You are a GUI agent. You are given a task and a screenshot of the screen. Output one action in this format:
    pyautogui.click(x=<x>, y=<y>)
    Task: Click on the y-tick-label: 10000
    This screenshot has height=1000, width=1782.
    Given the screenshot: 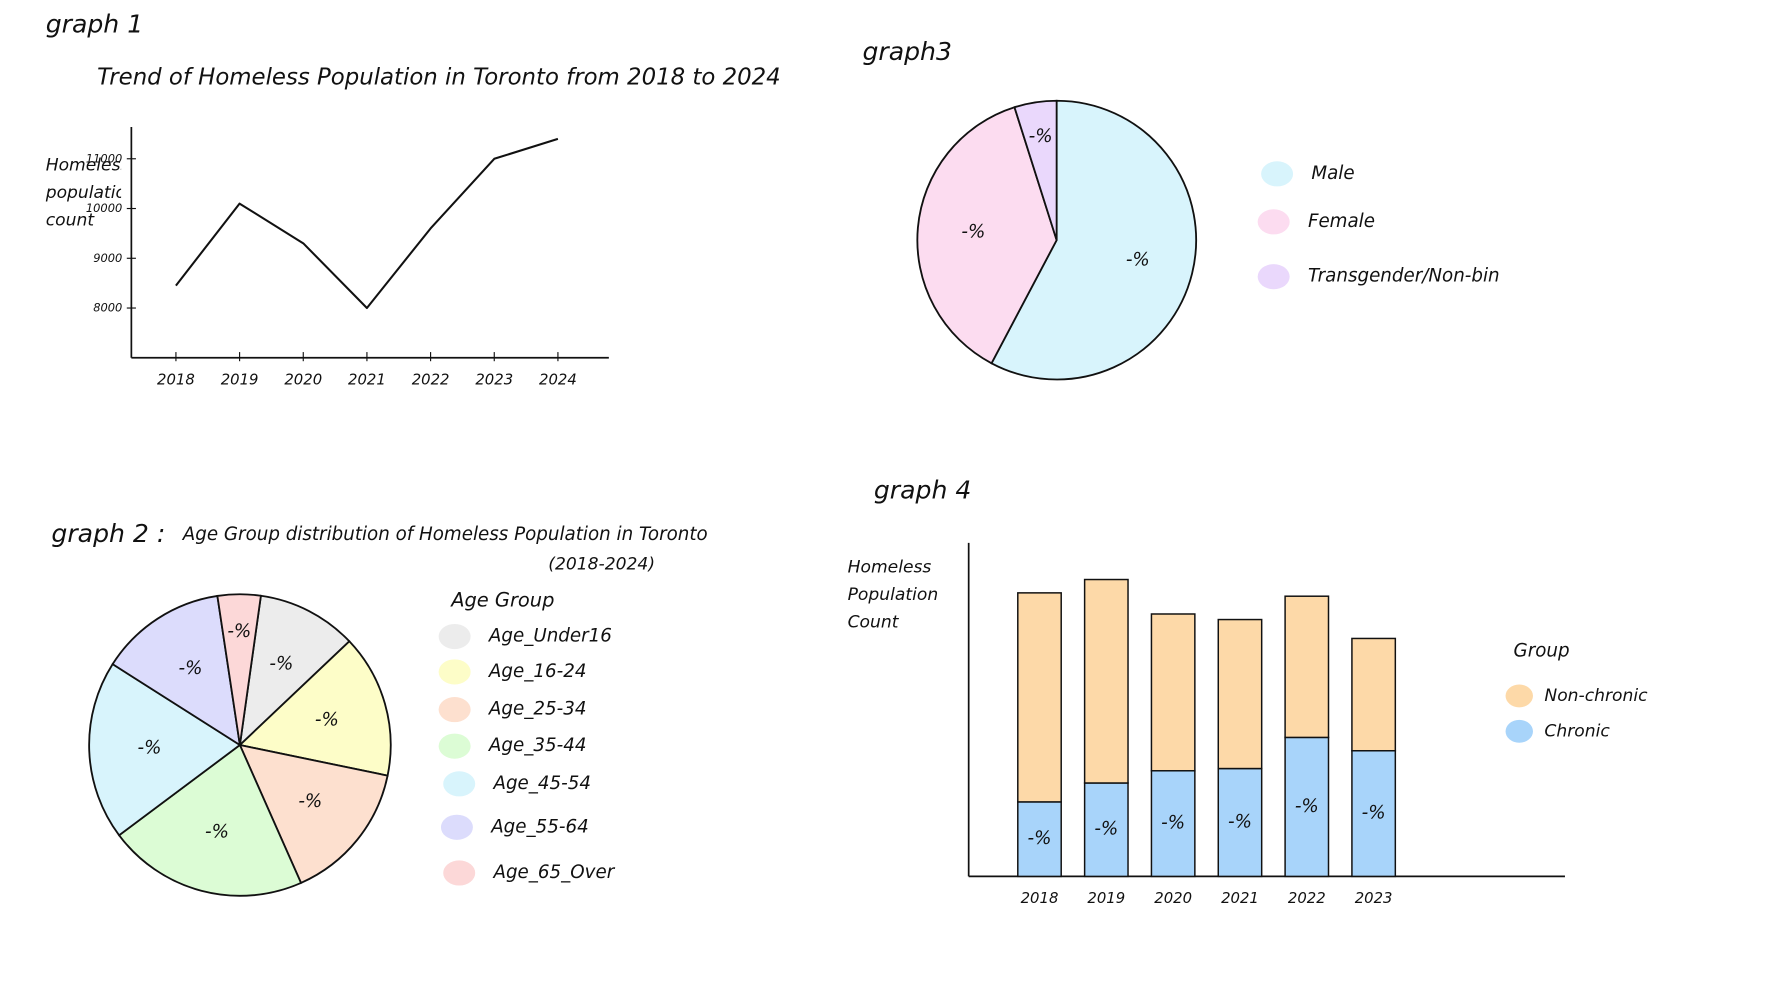 What is the action you would take?
    pyautogui.click(x=104, y=208)
    